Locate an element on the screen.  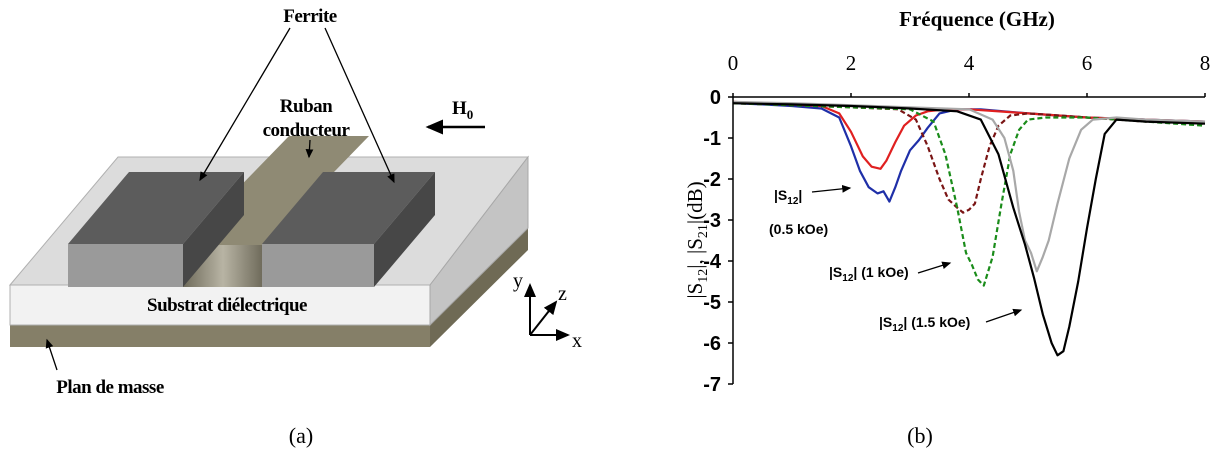
annotation-1koe: |S12| (1 kOe) is located at coordinates (869, 274).